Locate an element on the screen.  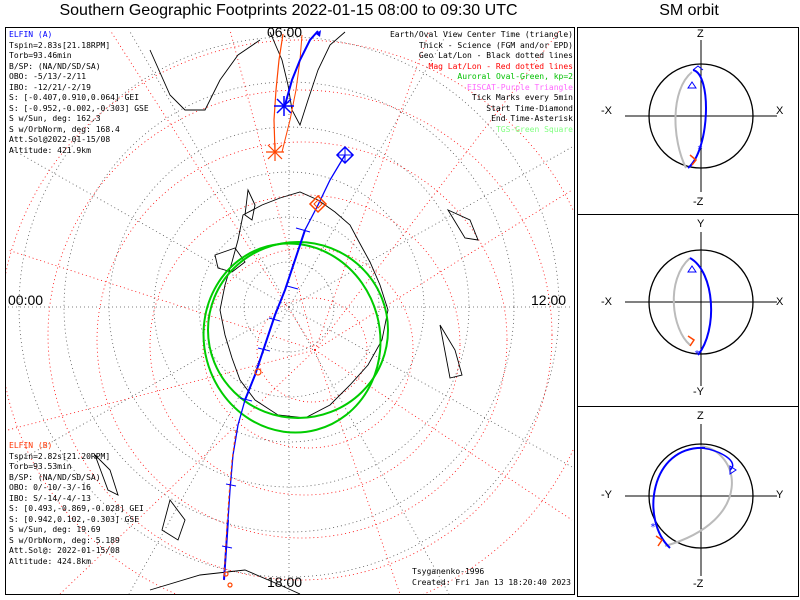
legend-item: Earth/Oval View Center Time (triangle) is located at coordinates (481, 34).